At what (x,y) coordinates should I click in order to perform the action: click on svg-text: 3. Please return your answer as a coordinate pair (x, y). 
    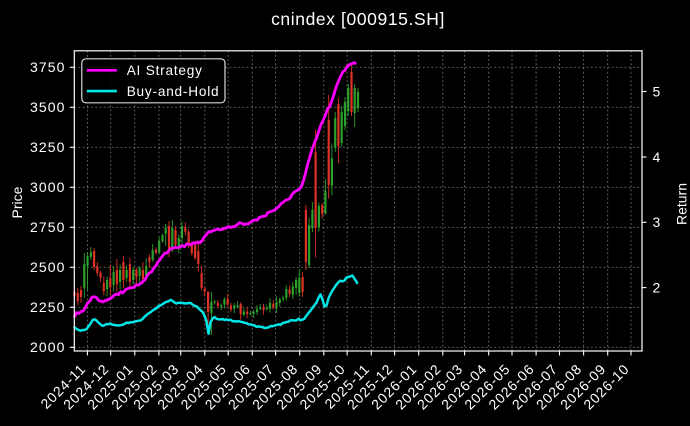
    Looking at the image, I should click on (657, 222).